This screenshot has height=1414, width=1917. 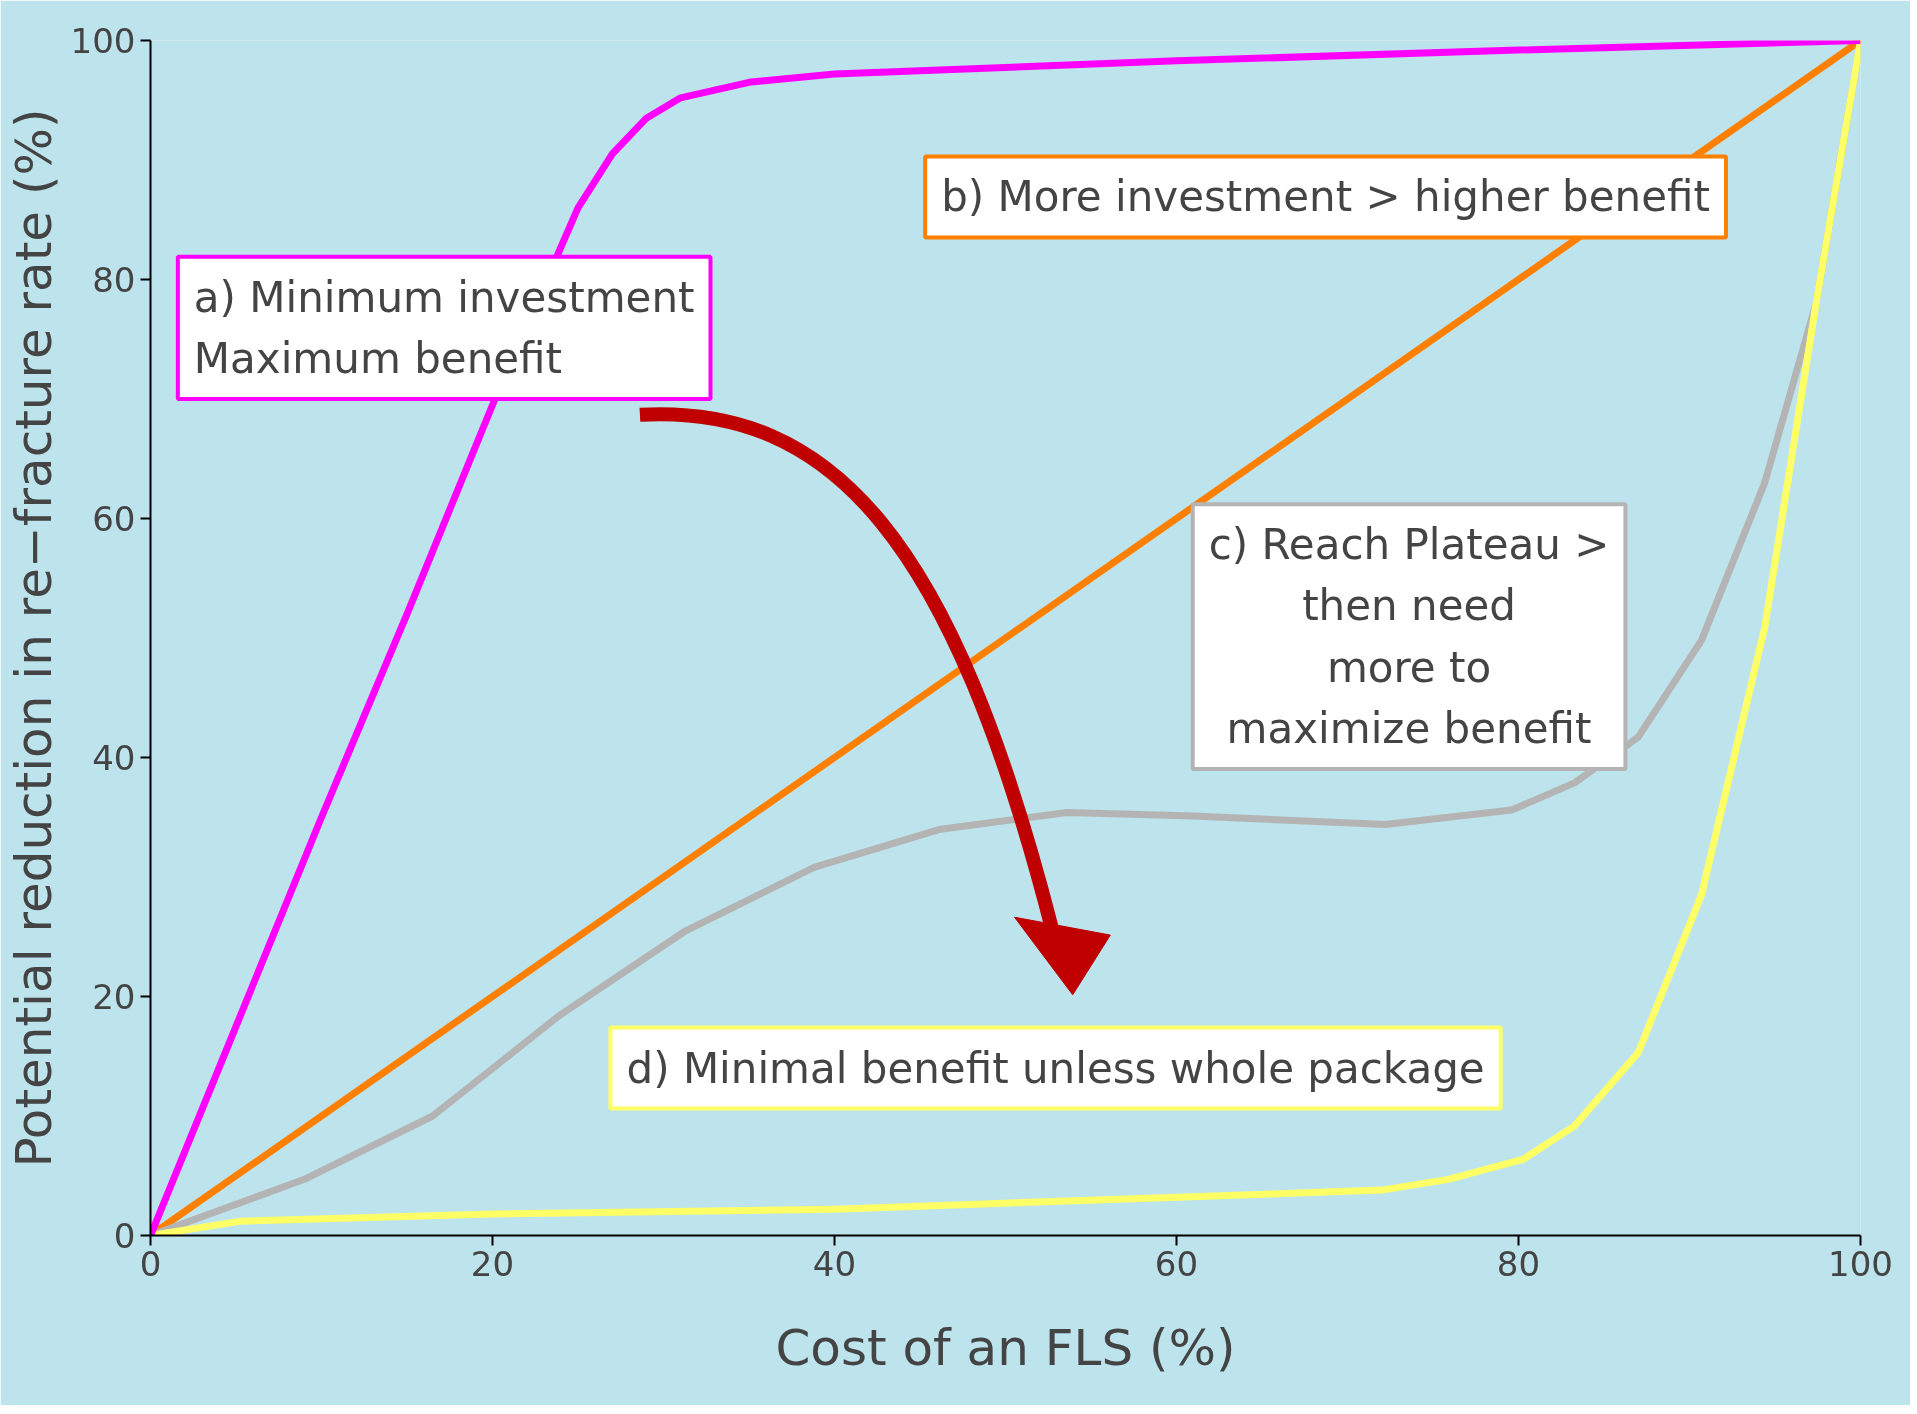 I want to click on x-tick-label: 100, so click(x=1860, y=1263).